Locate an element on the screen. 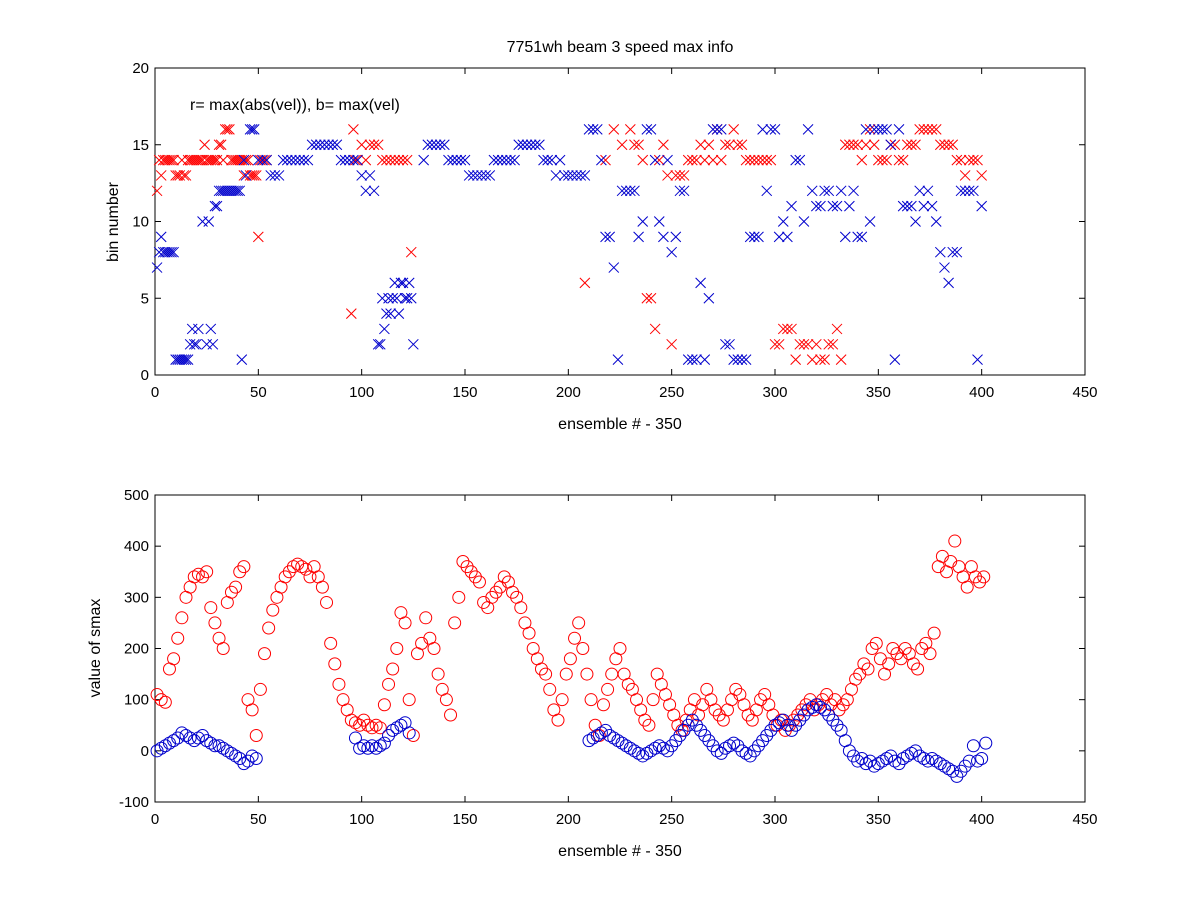 The height and width of the screenshot is (905, 1200). bottom-x-axis-label: ensemble # - 350 is located at coordinates (620, 851).